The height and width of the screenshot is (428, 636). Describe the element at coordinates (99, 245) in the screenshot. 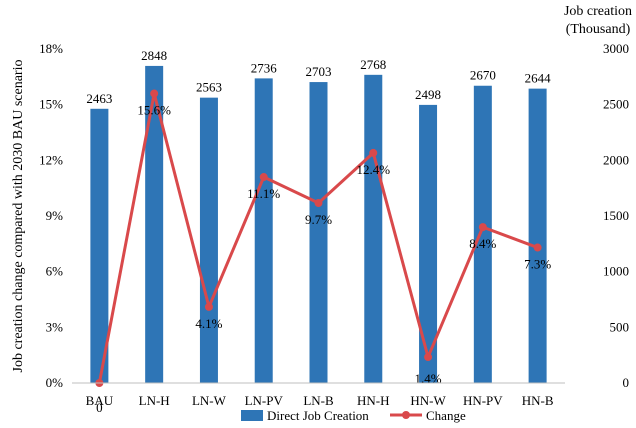

I see `bar-bau` at that location.